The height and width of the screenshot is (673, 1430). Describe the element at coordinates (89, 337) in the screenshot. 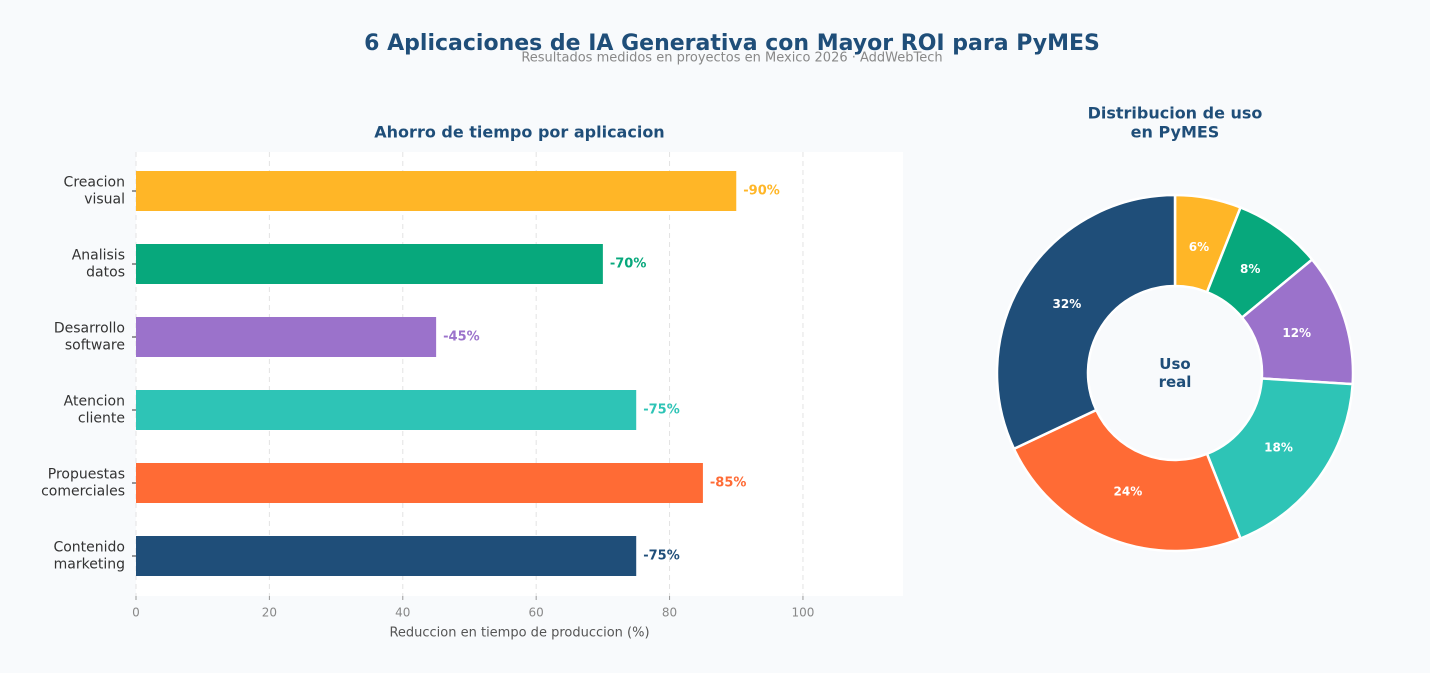

I see `y-tick-label: Desarrollo software` at that location.